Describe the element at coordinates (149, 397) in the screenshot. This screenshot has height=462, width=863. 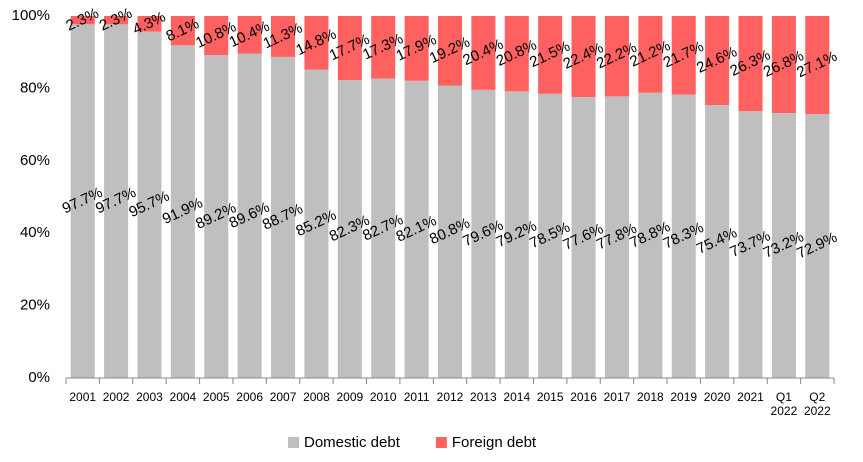
I see `x-tick-label: 2003` at that location.